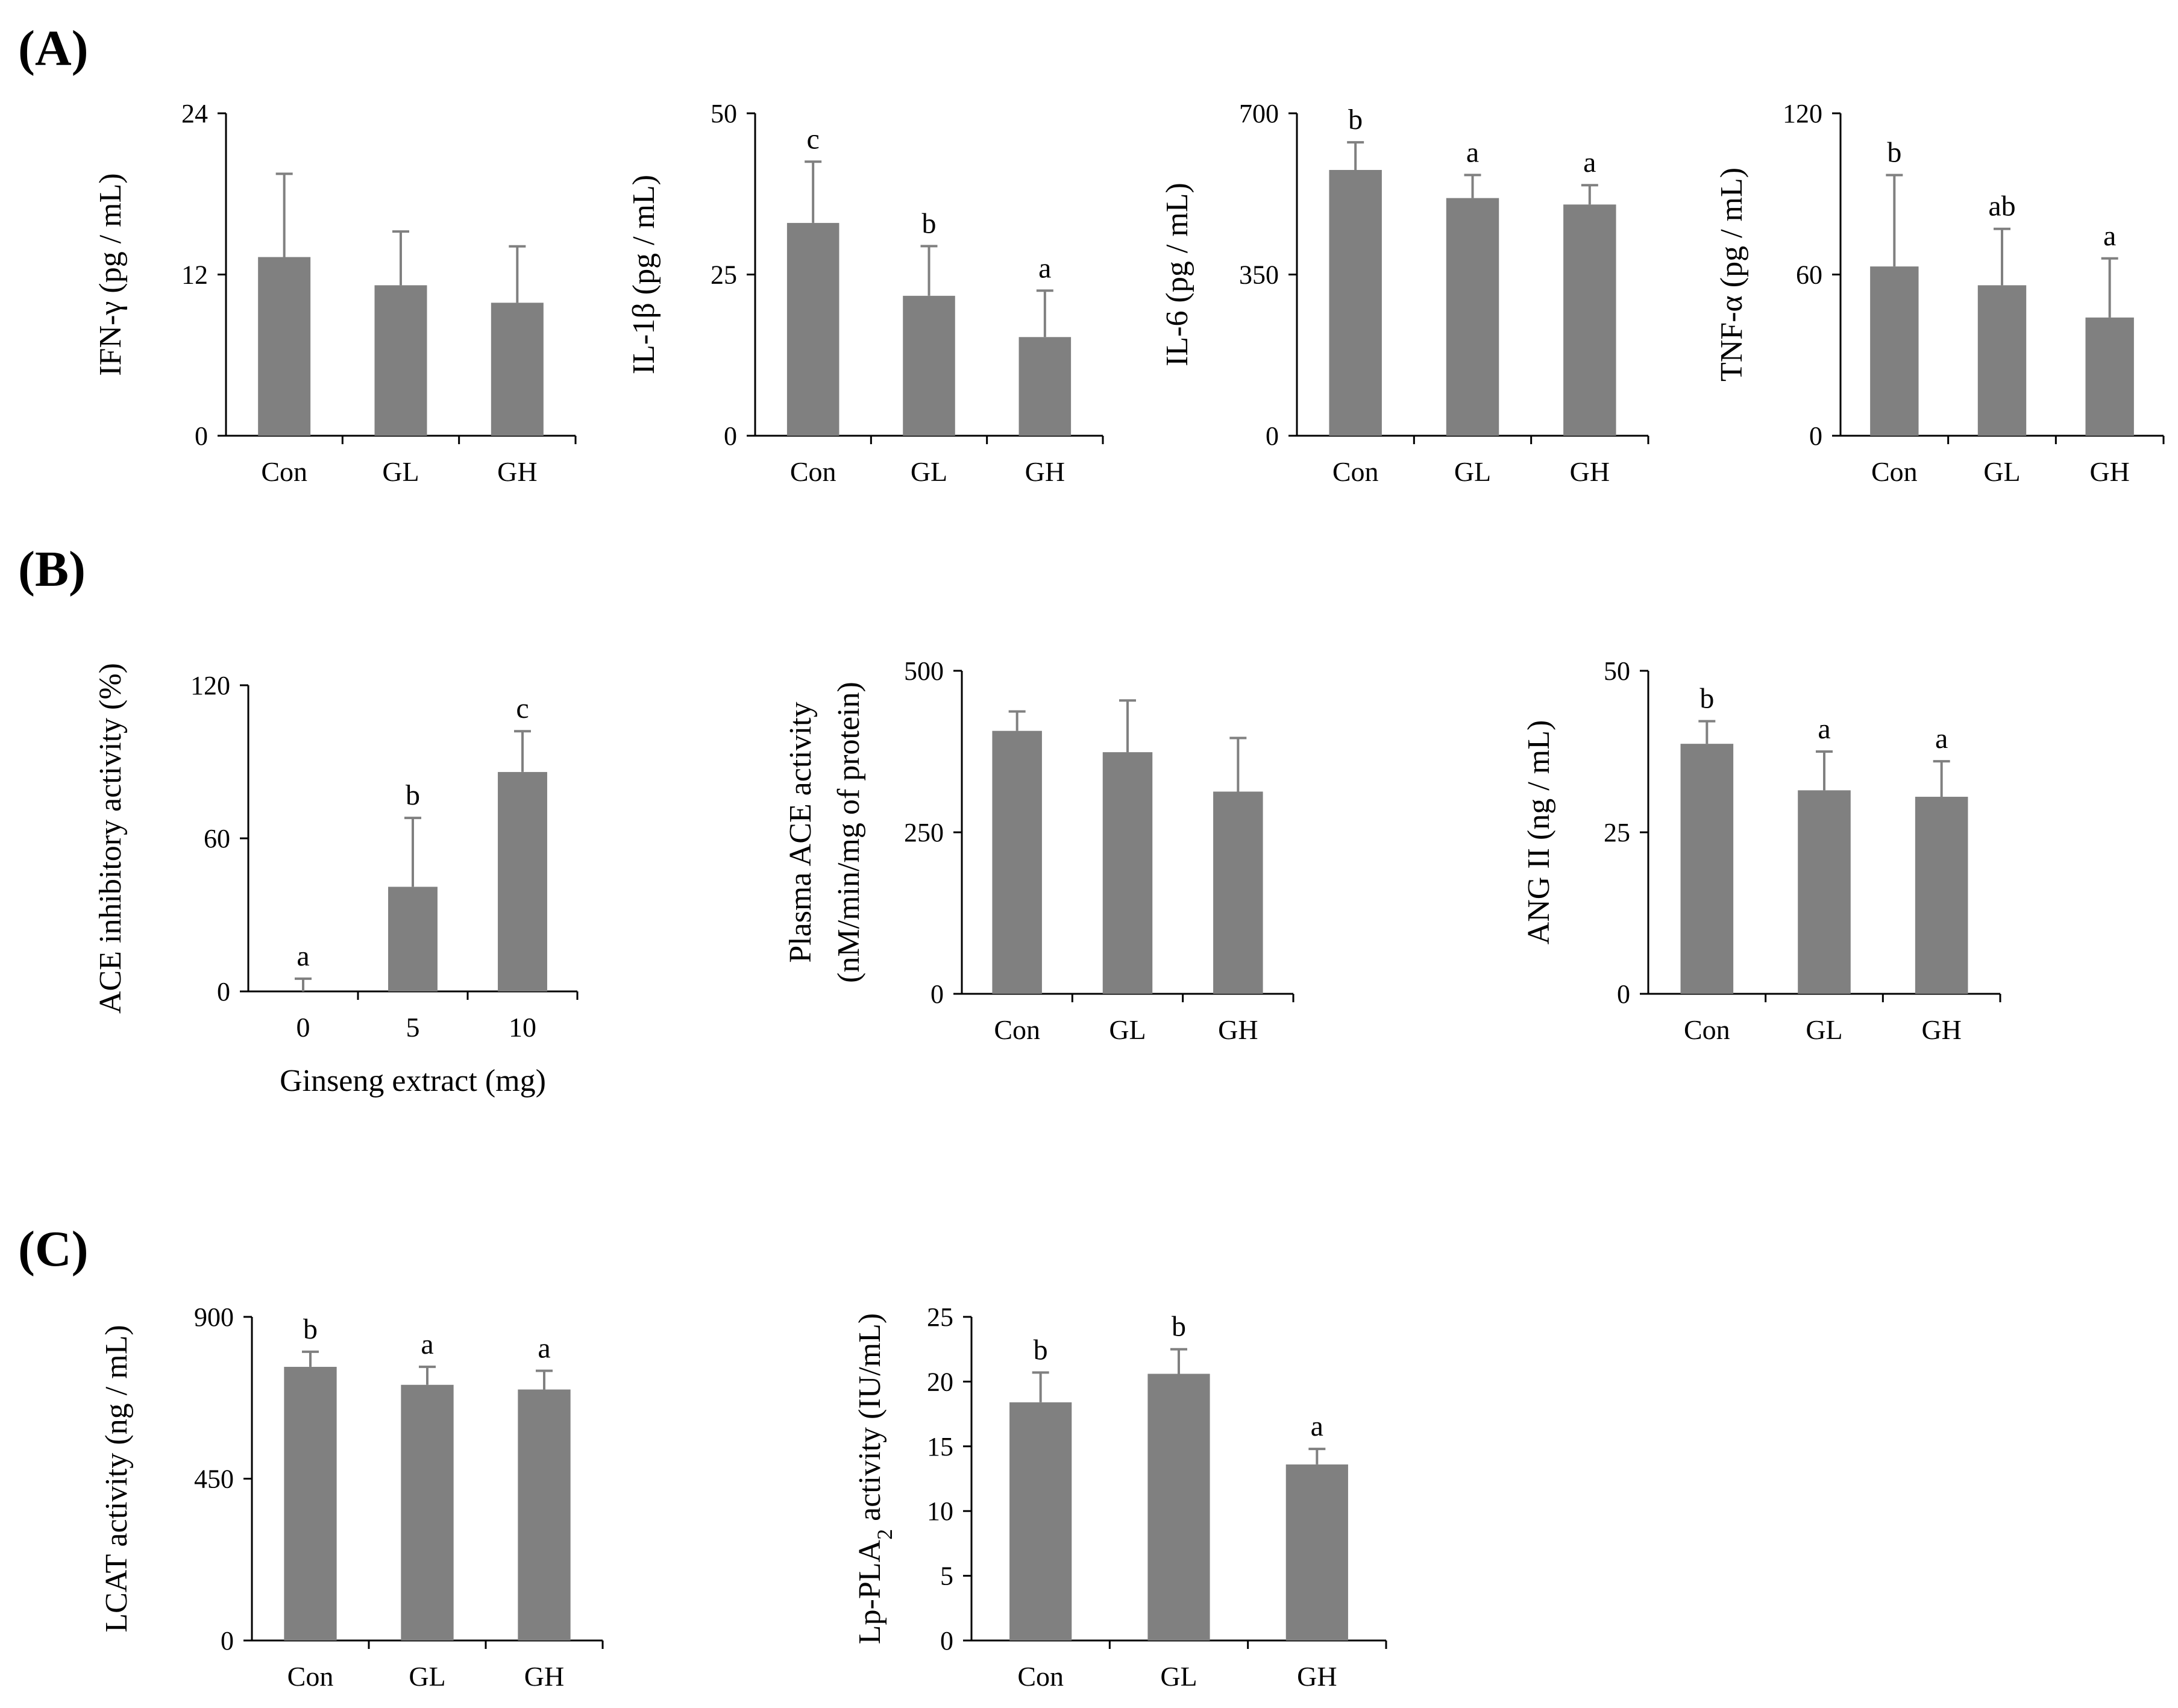 Image resolution: width=2178 pixels, height=1708 pixels. I want to click on y-tick-label: 20, so click(940, 1381).